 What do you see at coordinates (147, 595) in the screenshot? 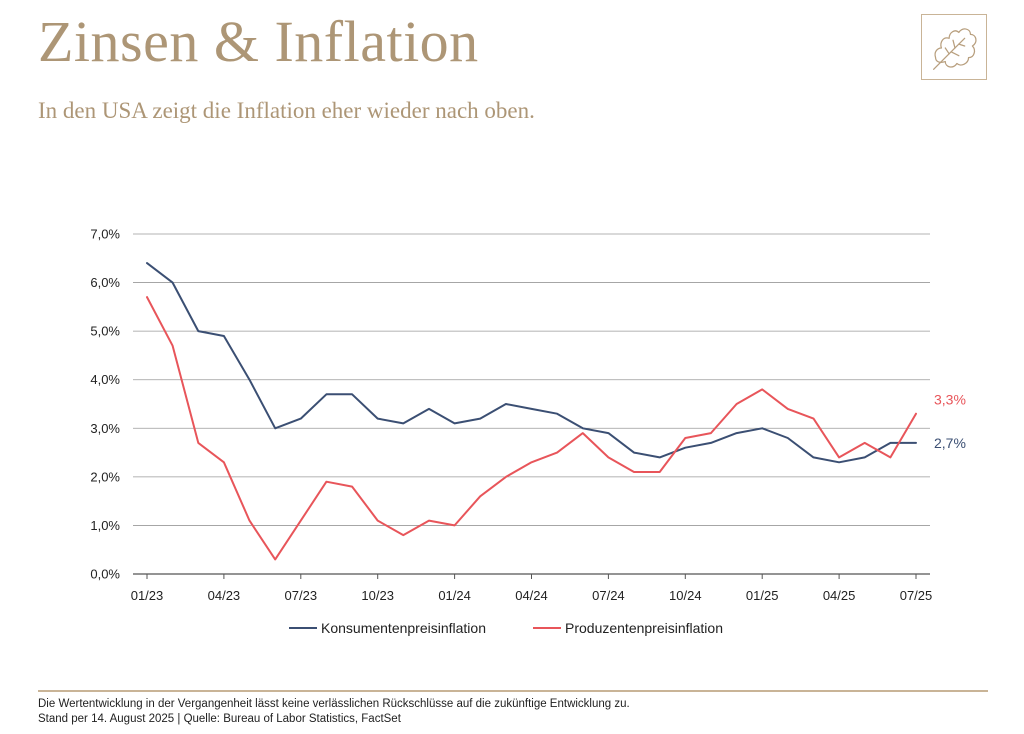
I see `x-tick-label: 01/23` at bounding box center [147, 595].